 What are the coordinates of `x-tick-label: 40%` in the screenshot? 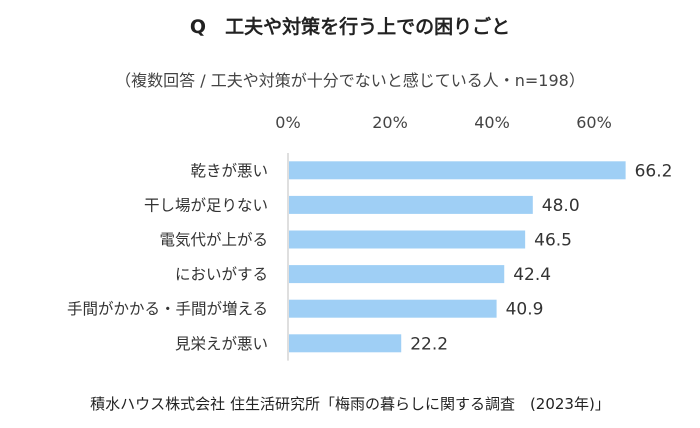 It's located at (492, 122).